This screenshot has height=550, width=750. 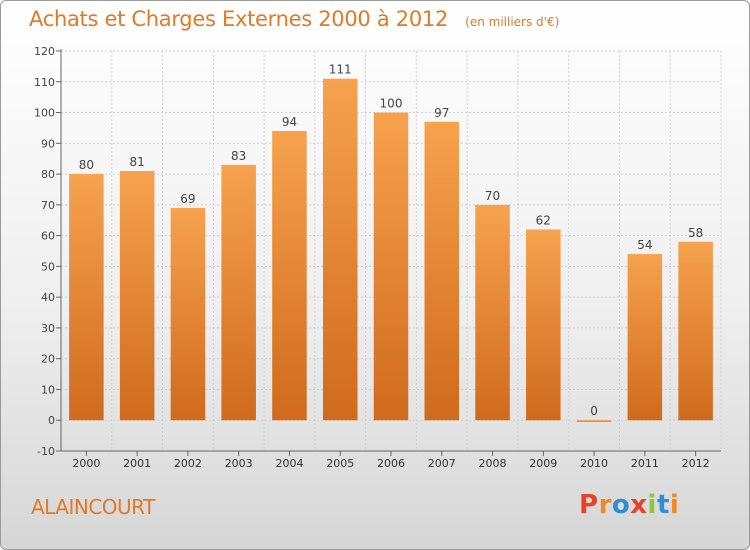 I want to click on bar-value-label: 54, so click(x=644, y=245).